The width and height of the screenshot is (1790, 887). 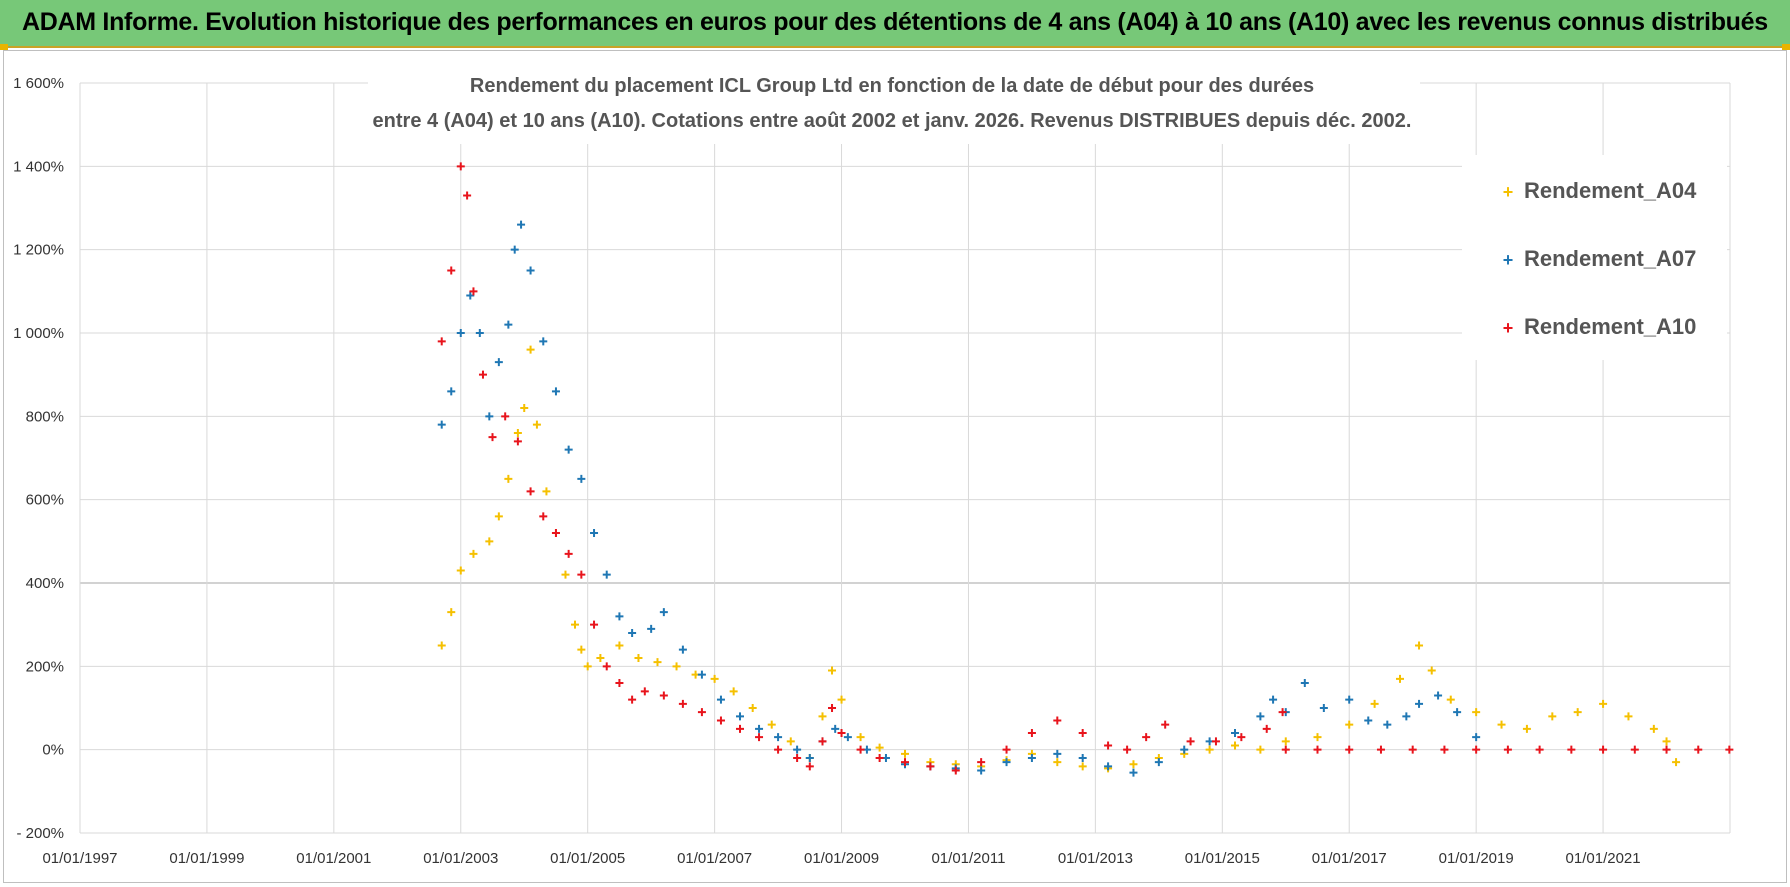 I want to click on y-tick-label: 400%, so click(x=45, y=583).